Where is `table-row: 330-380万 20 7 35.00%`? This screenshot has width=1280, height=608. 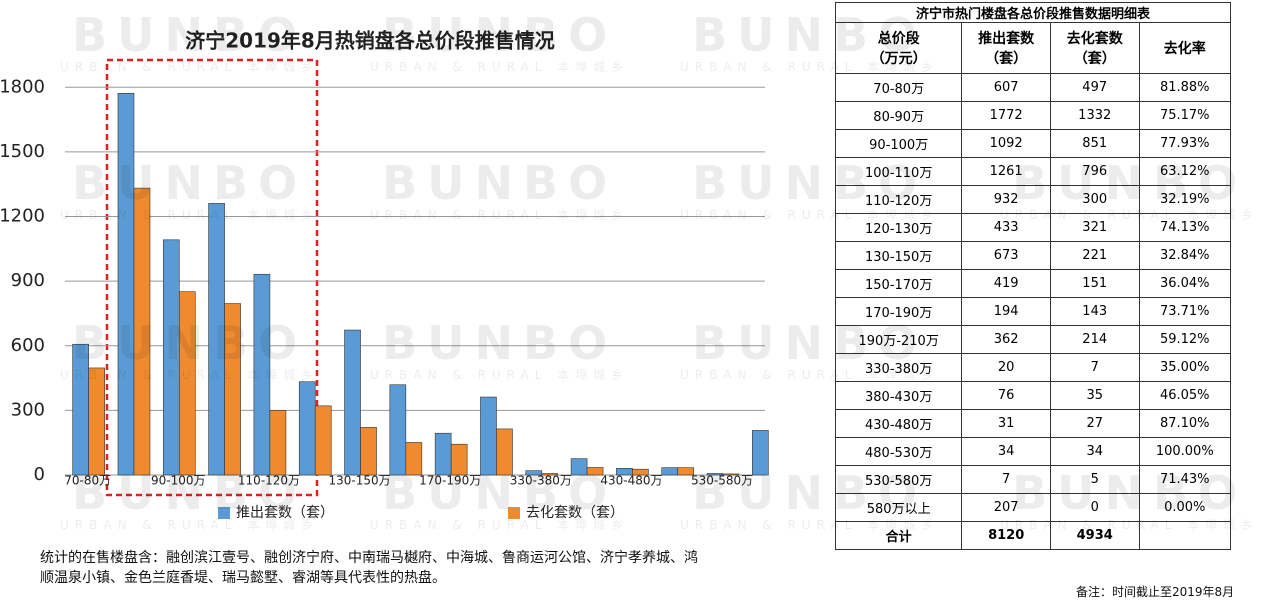
table-row: 330-380万 20 7 35.00% is located at coordinates (1032, 367).